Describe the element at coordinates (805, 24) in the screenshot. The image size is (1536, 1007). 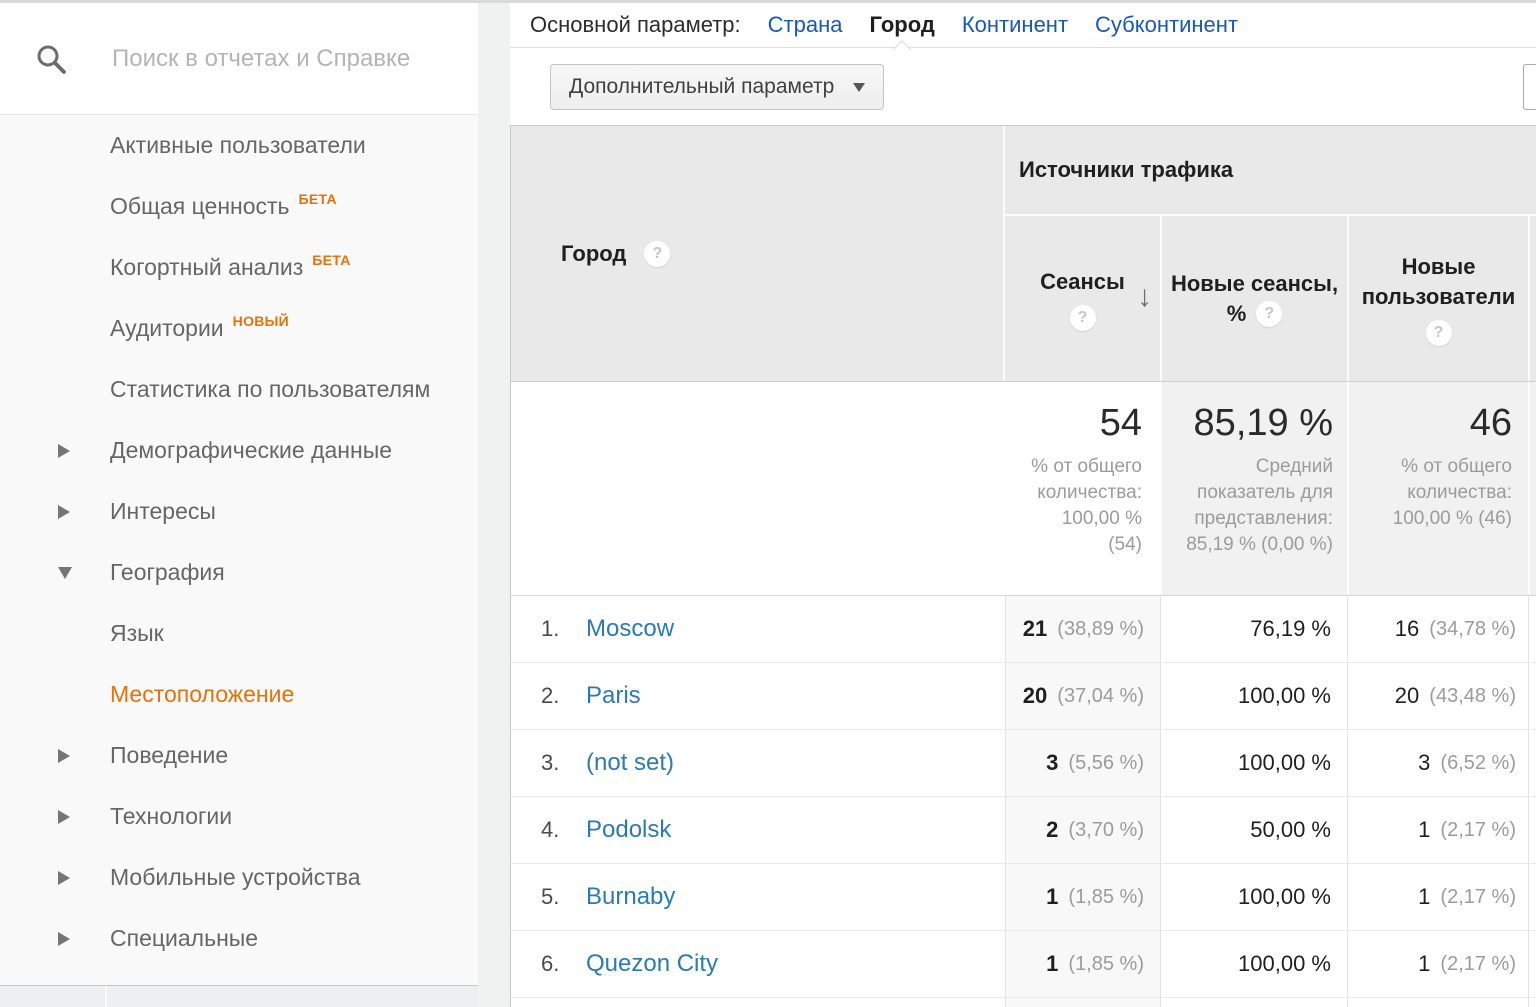
I see `tab-country: Страна` at that location.